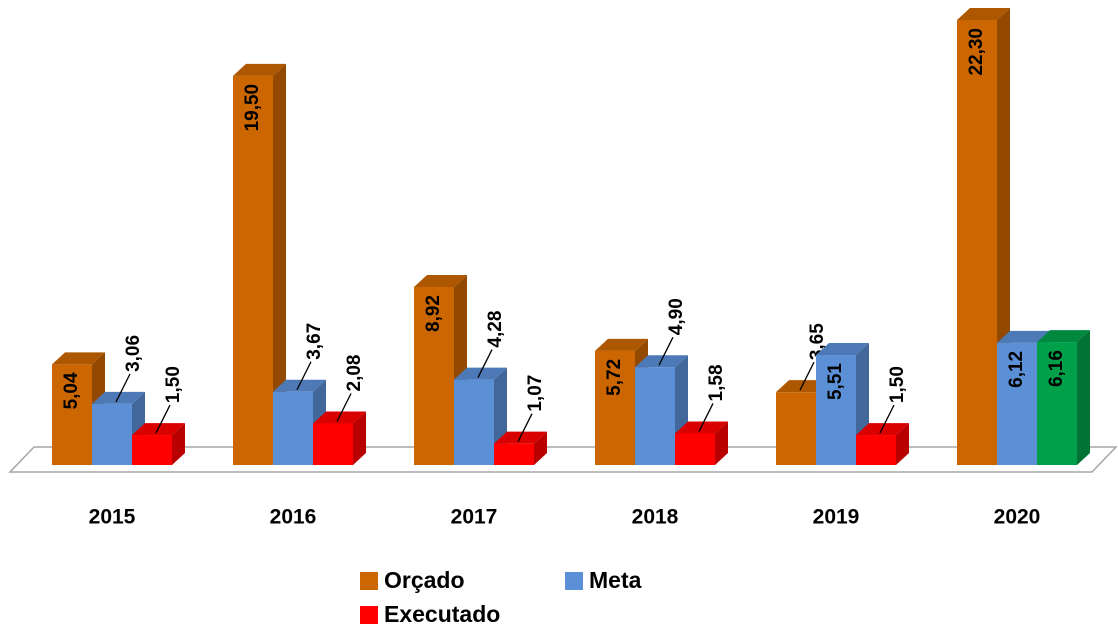 The image size is (1118, 629). What do you see at coordinates (354, 373) in the screenshot?
I see `value-label: 2,08` at bounding box center [354, 373].